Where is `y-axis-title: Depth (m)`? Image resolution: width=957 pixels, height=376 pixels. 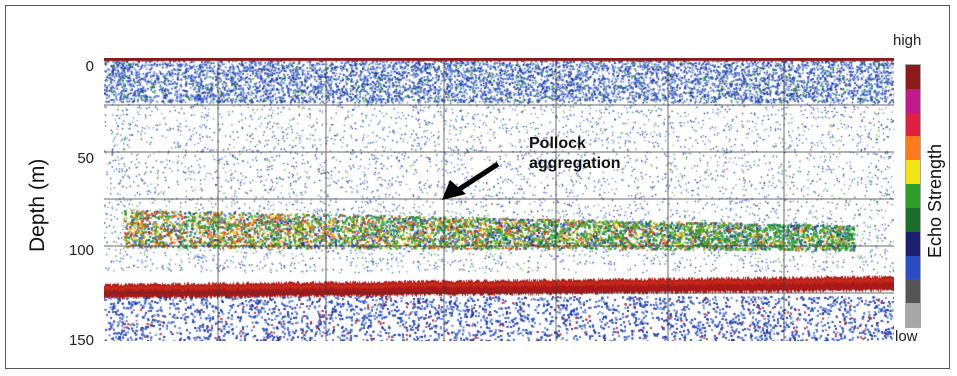 y-axis-title: Depth (m) is located at coordinates (37, 205).